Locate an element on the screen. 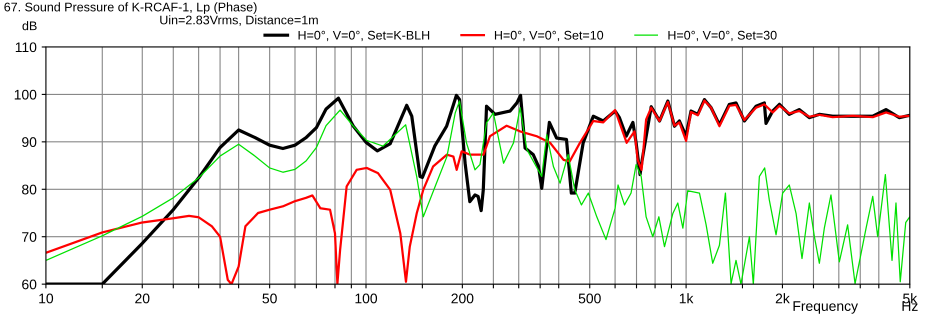  y-tick-label: 100 is located at coordinates (25, 95).